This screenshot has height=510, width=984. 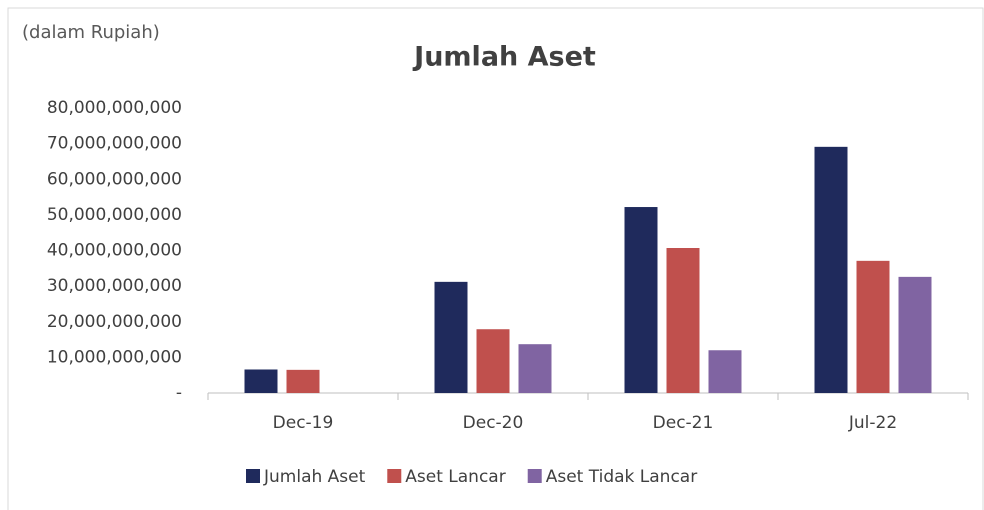 I want to click on y-tick-label: 20,000,000,000, so click(x=114, y=322).